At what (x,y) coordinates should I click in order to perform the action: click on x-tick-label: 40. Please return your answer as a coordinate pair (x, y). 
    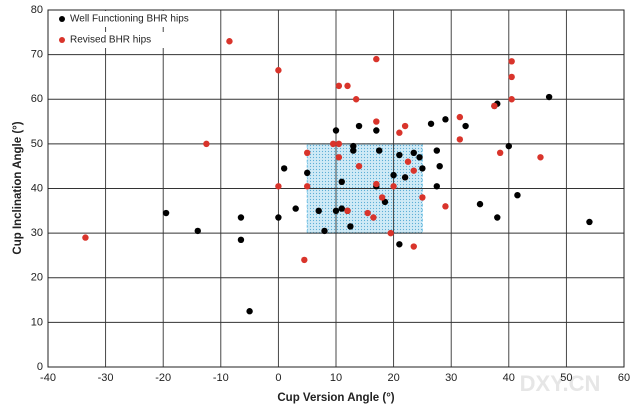
    Looking at the image, I should click on (509, 378).